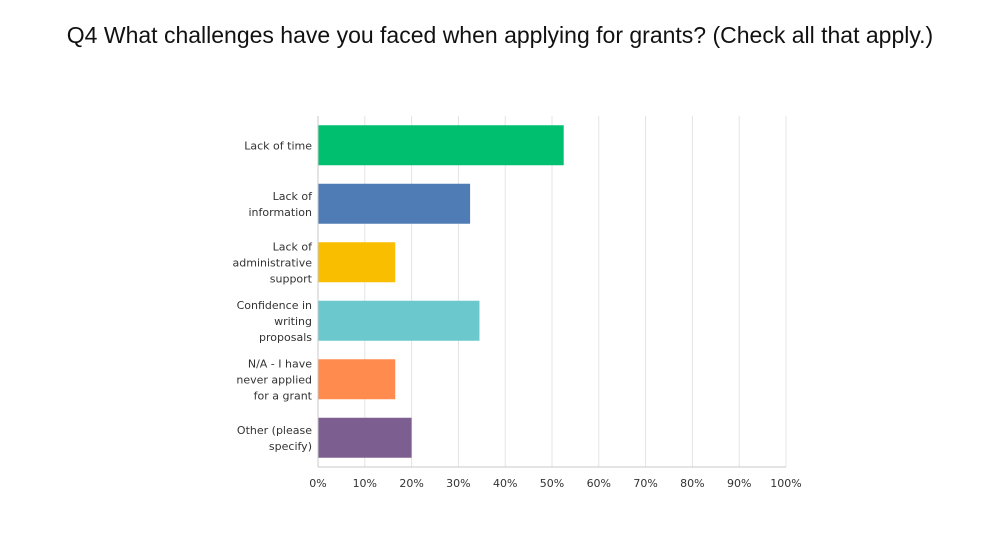 The width and height of the screenshot is (1000, 537). Describe the element at coordinates (274, 379) in the screenshot. I see `category-label: N/A - I have never applied for a grant` at that location.